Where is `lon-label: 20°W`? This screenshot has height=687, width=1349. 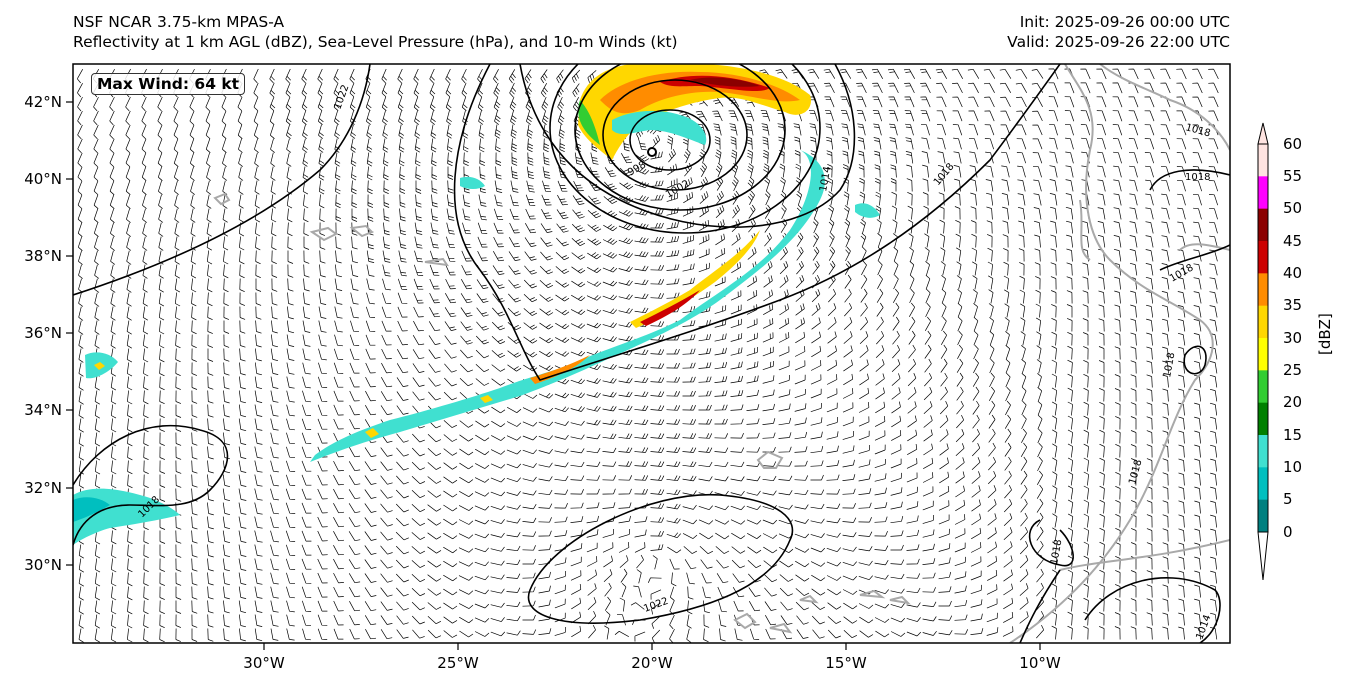
lon-label: 20°W is located at coordinates (652, 663).